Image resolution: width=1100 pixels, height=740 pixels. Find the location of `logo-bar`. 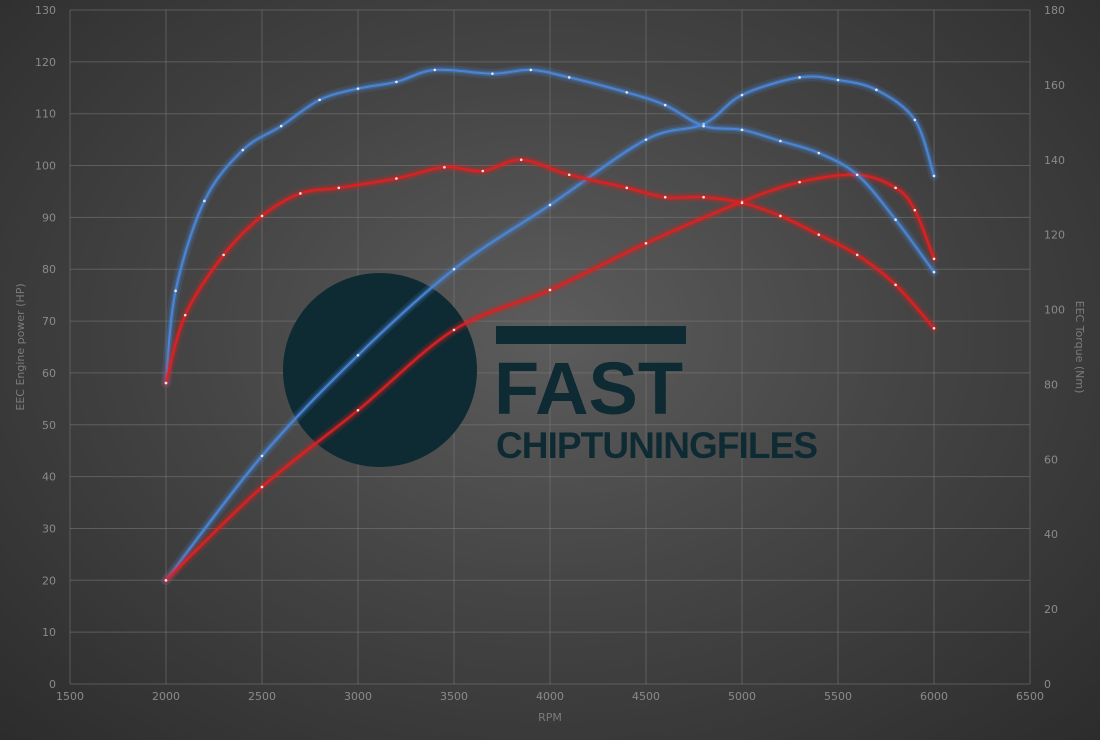

logo-bar is located at coordinates (591, 335).